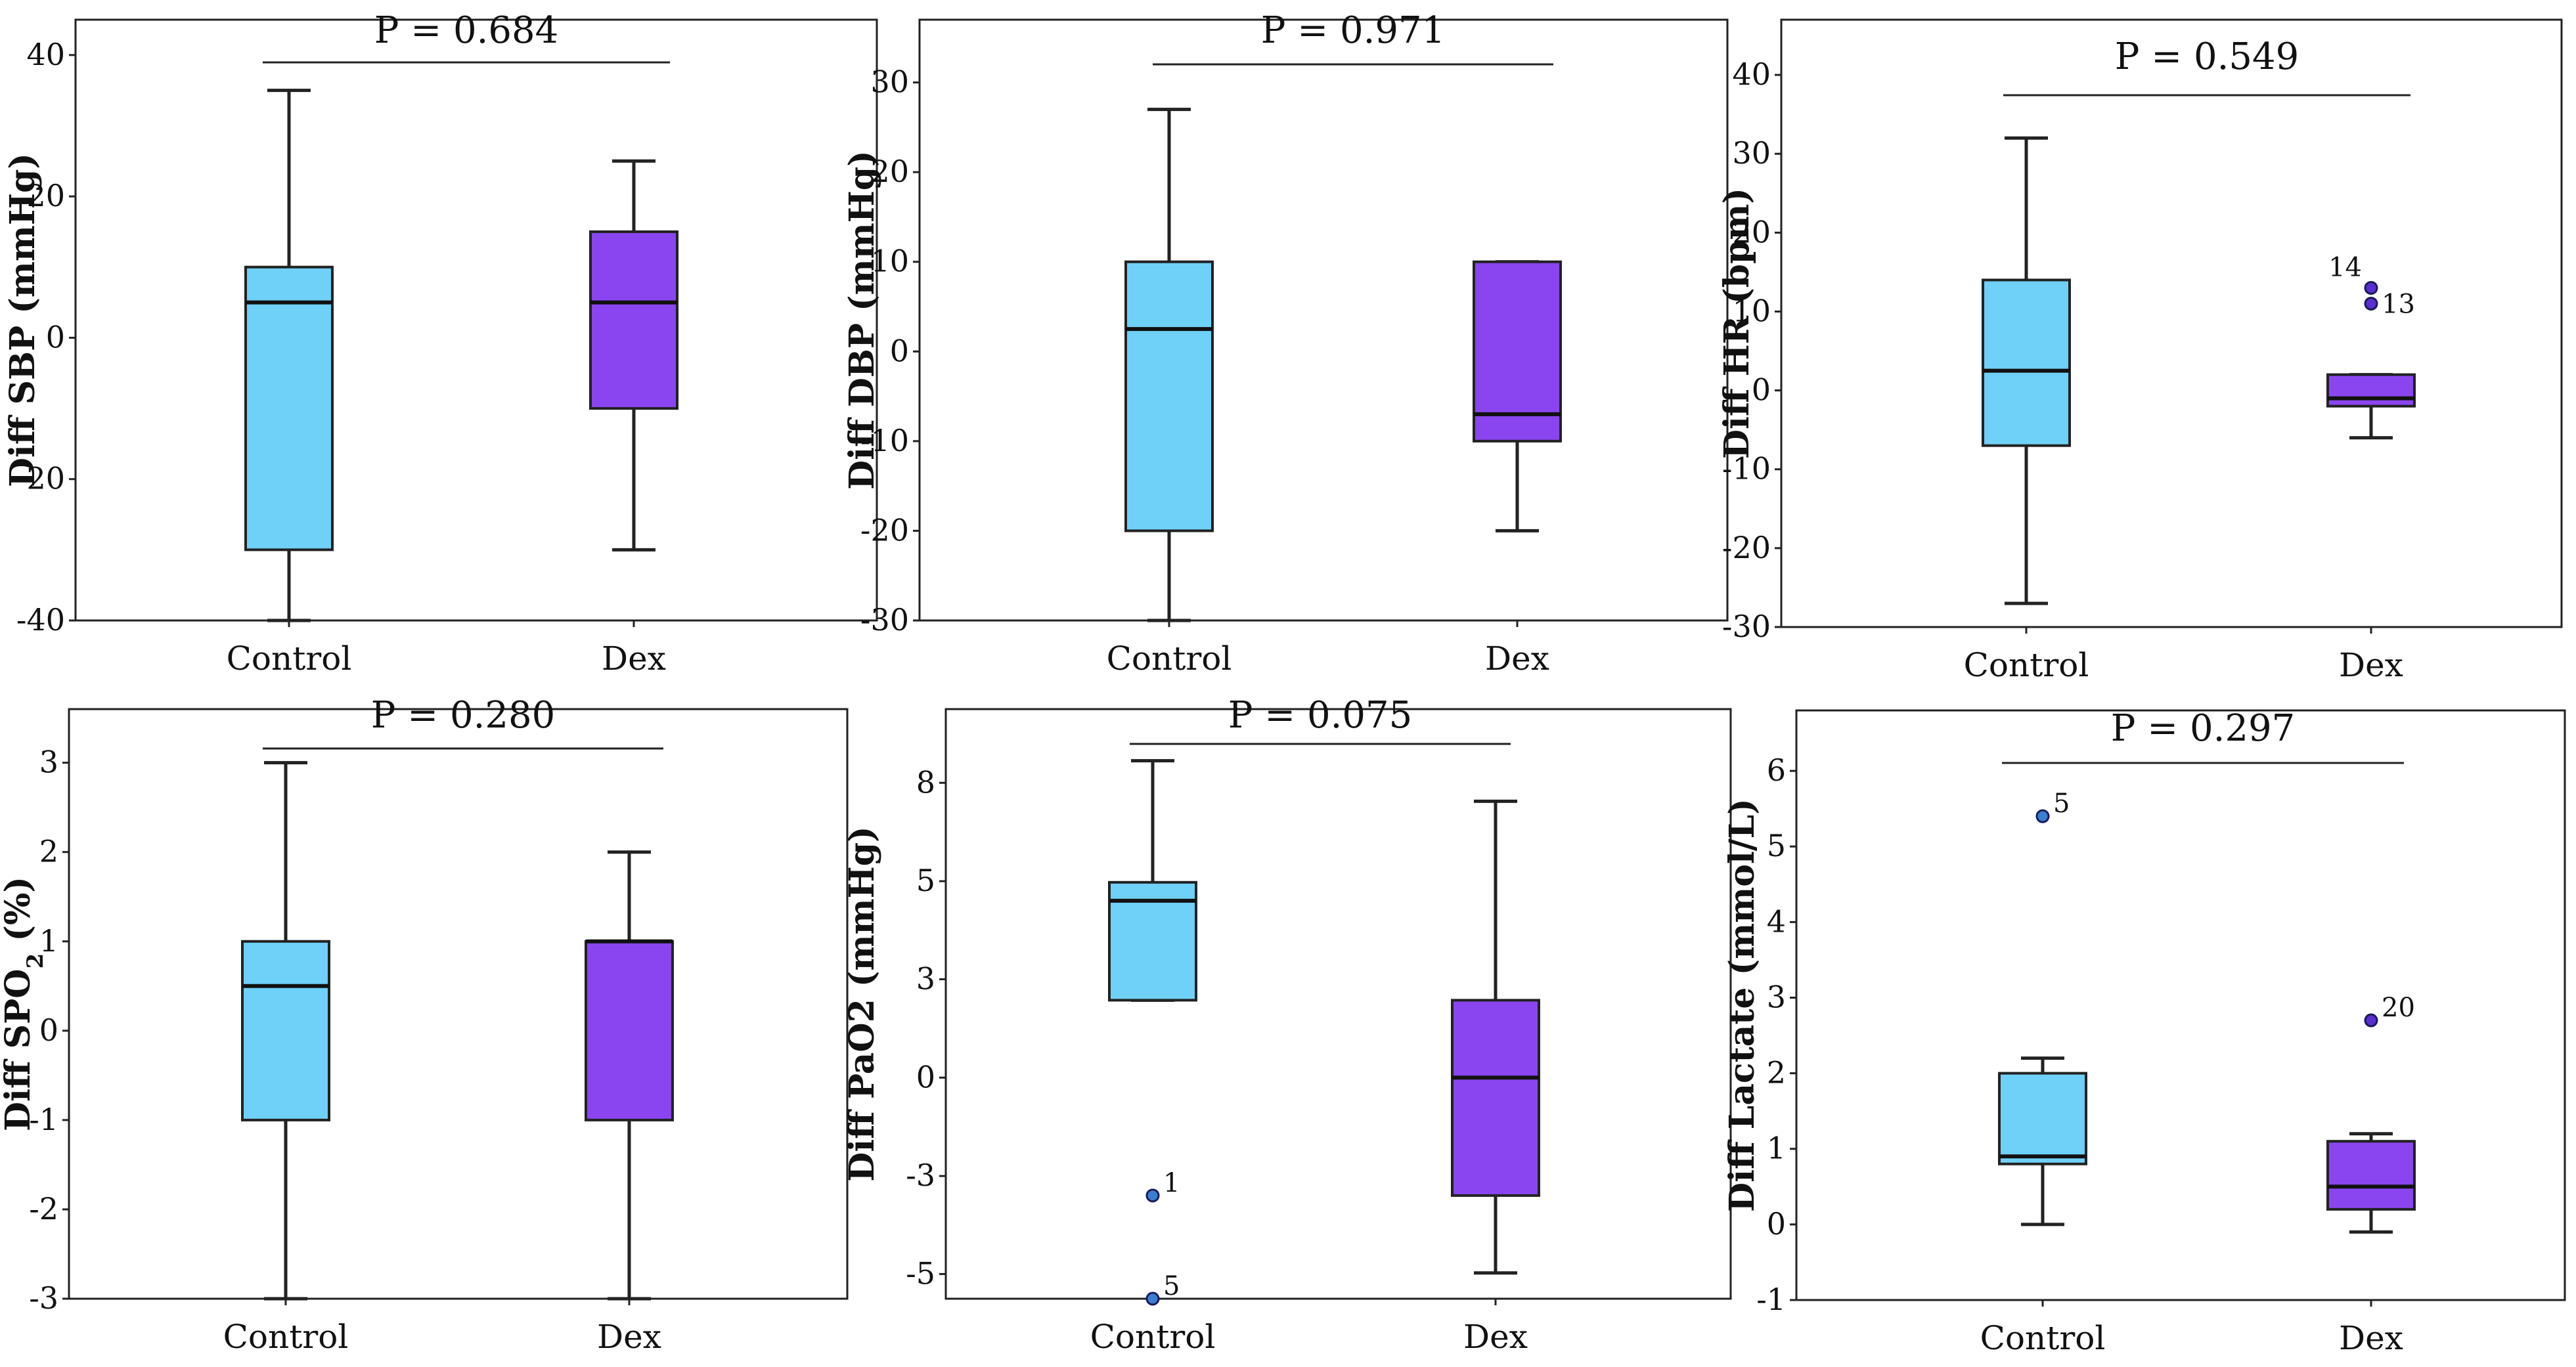 This screenshot has width=2576, height=1367. What do you see at coordinates (44, 1208) in the screenshot?
I see `y-tick-label: -2` at bounding box center [44, 1208].